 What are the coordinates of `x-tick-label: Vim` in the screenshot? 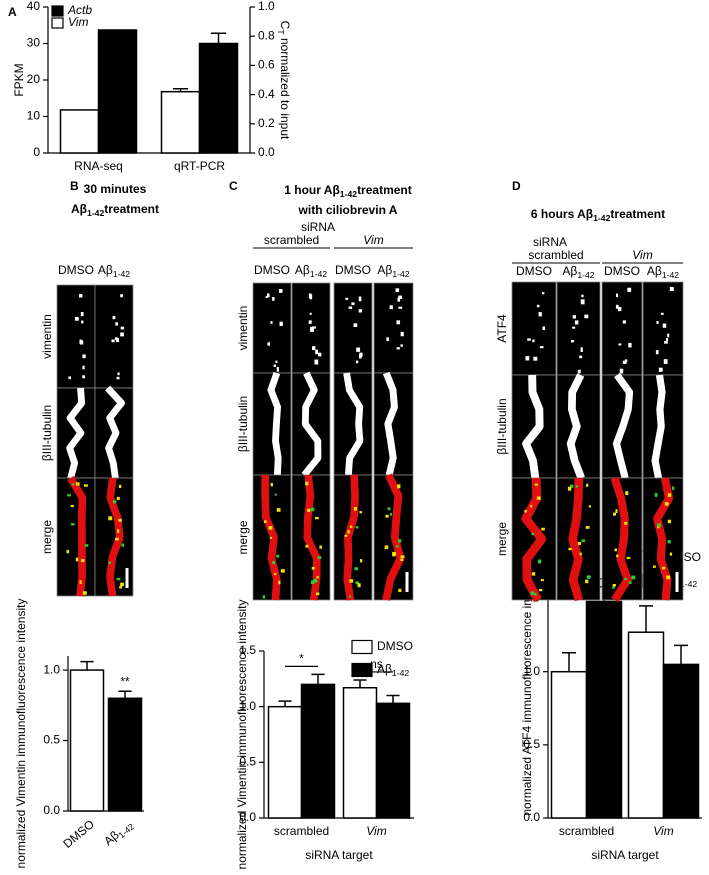 It's located at (663, 831).